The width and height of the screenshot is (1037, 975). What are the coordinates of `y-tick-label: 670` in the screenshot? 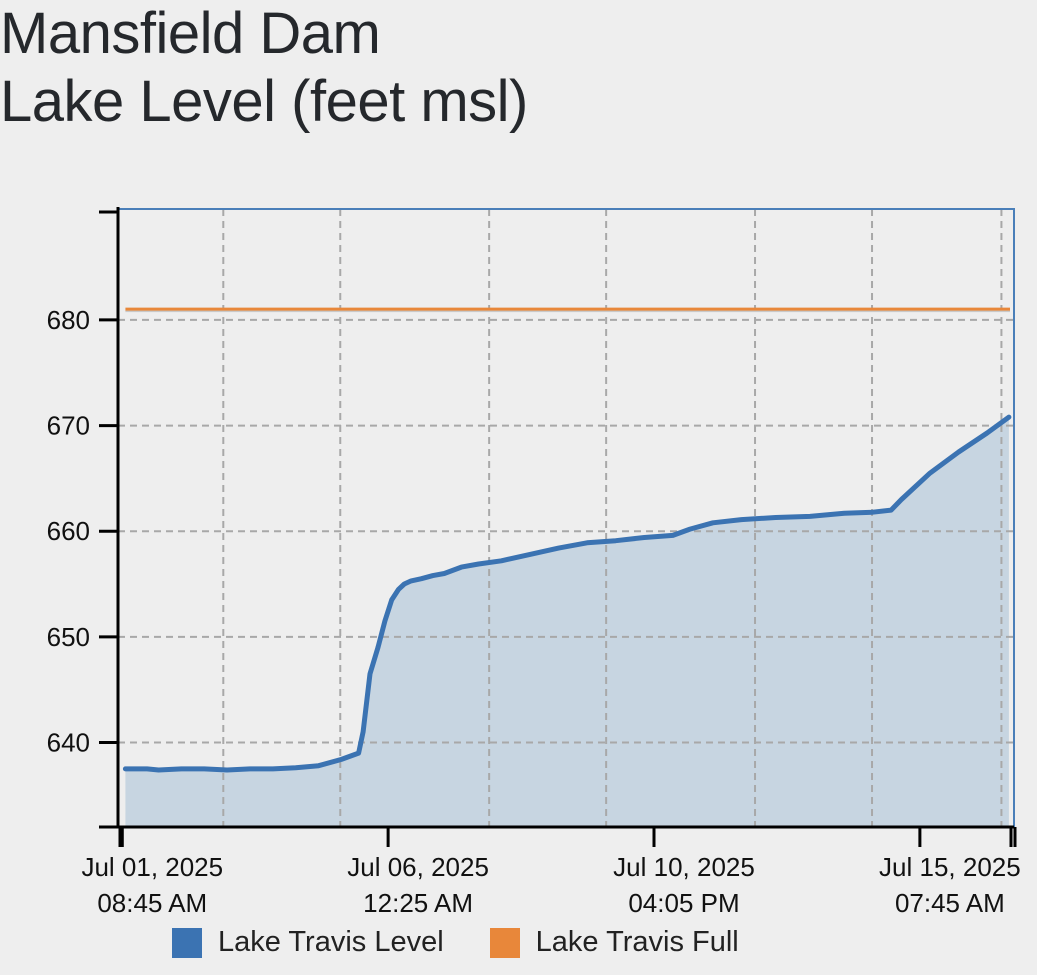 It's located at (68, 426).